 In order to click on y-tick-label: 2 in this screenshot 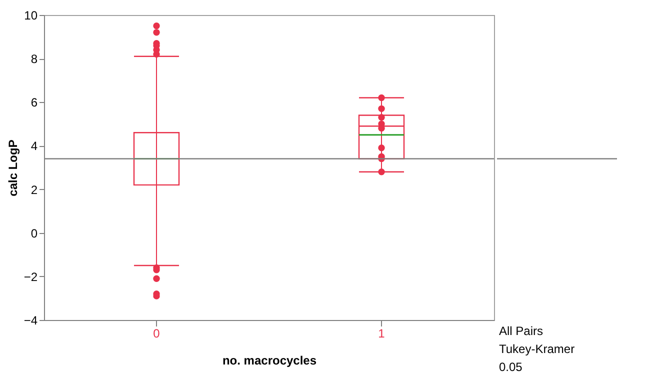, I will do `click(34, 189)`.